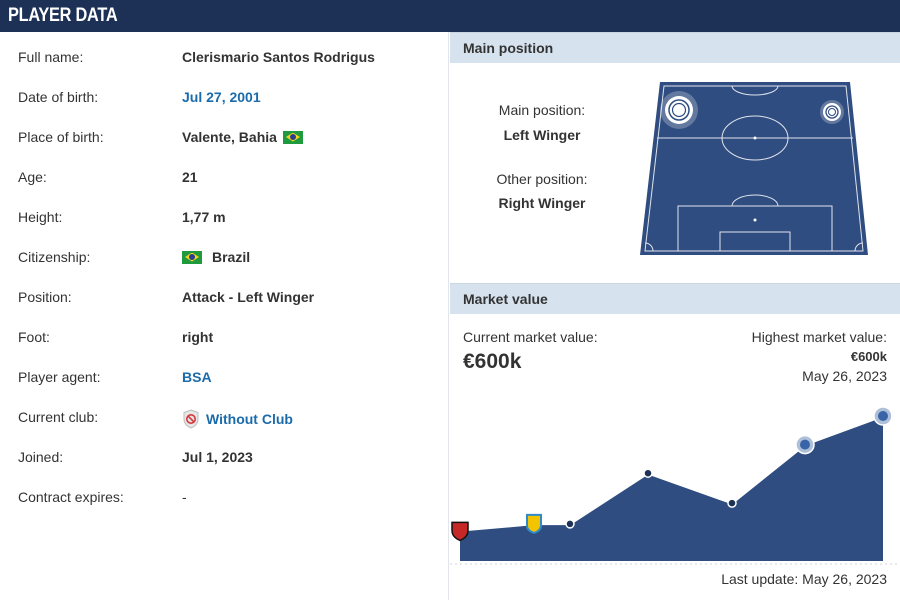 This screenshot has height=600, width=900. I want to click on other-position-marker, so click(832, 112).